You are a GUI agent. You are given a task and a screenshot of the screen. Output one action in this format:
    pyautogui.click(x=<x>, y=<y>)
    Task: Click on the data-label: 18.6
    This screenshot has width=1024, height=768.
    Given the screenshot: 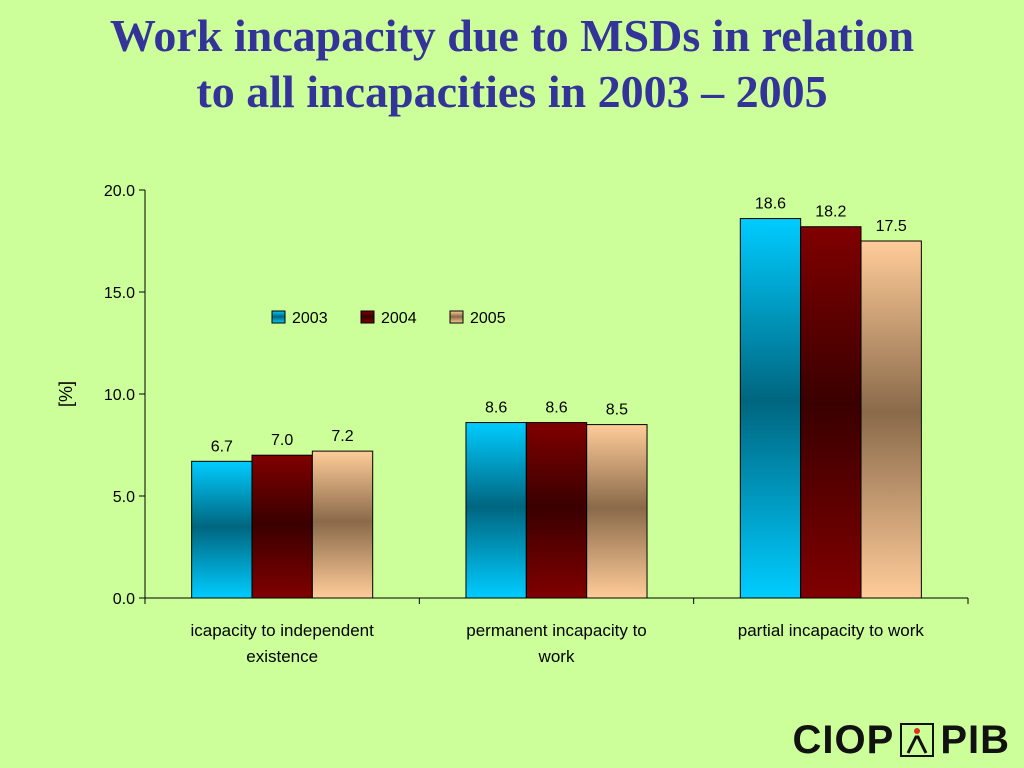 What is the action you would take?
    pyautogui.click(x=770, y=204)
    